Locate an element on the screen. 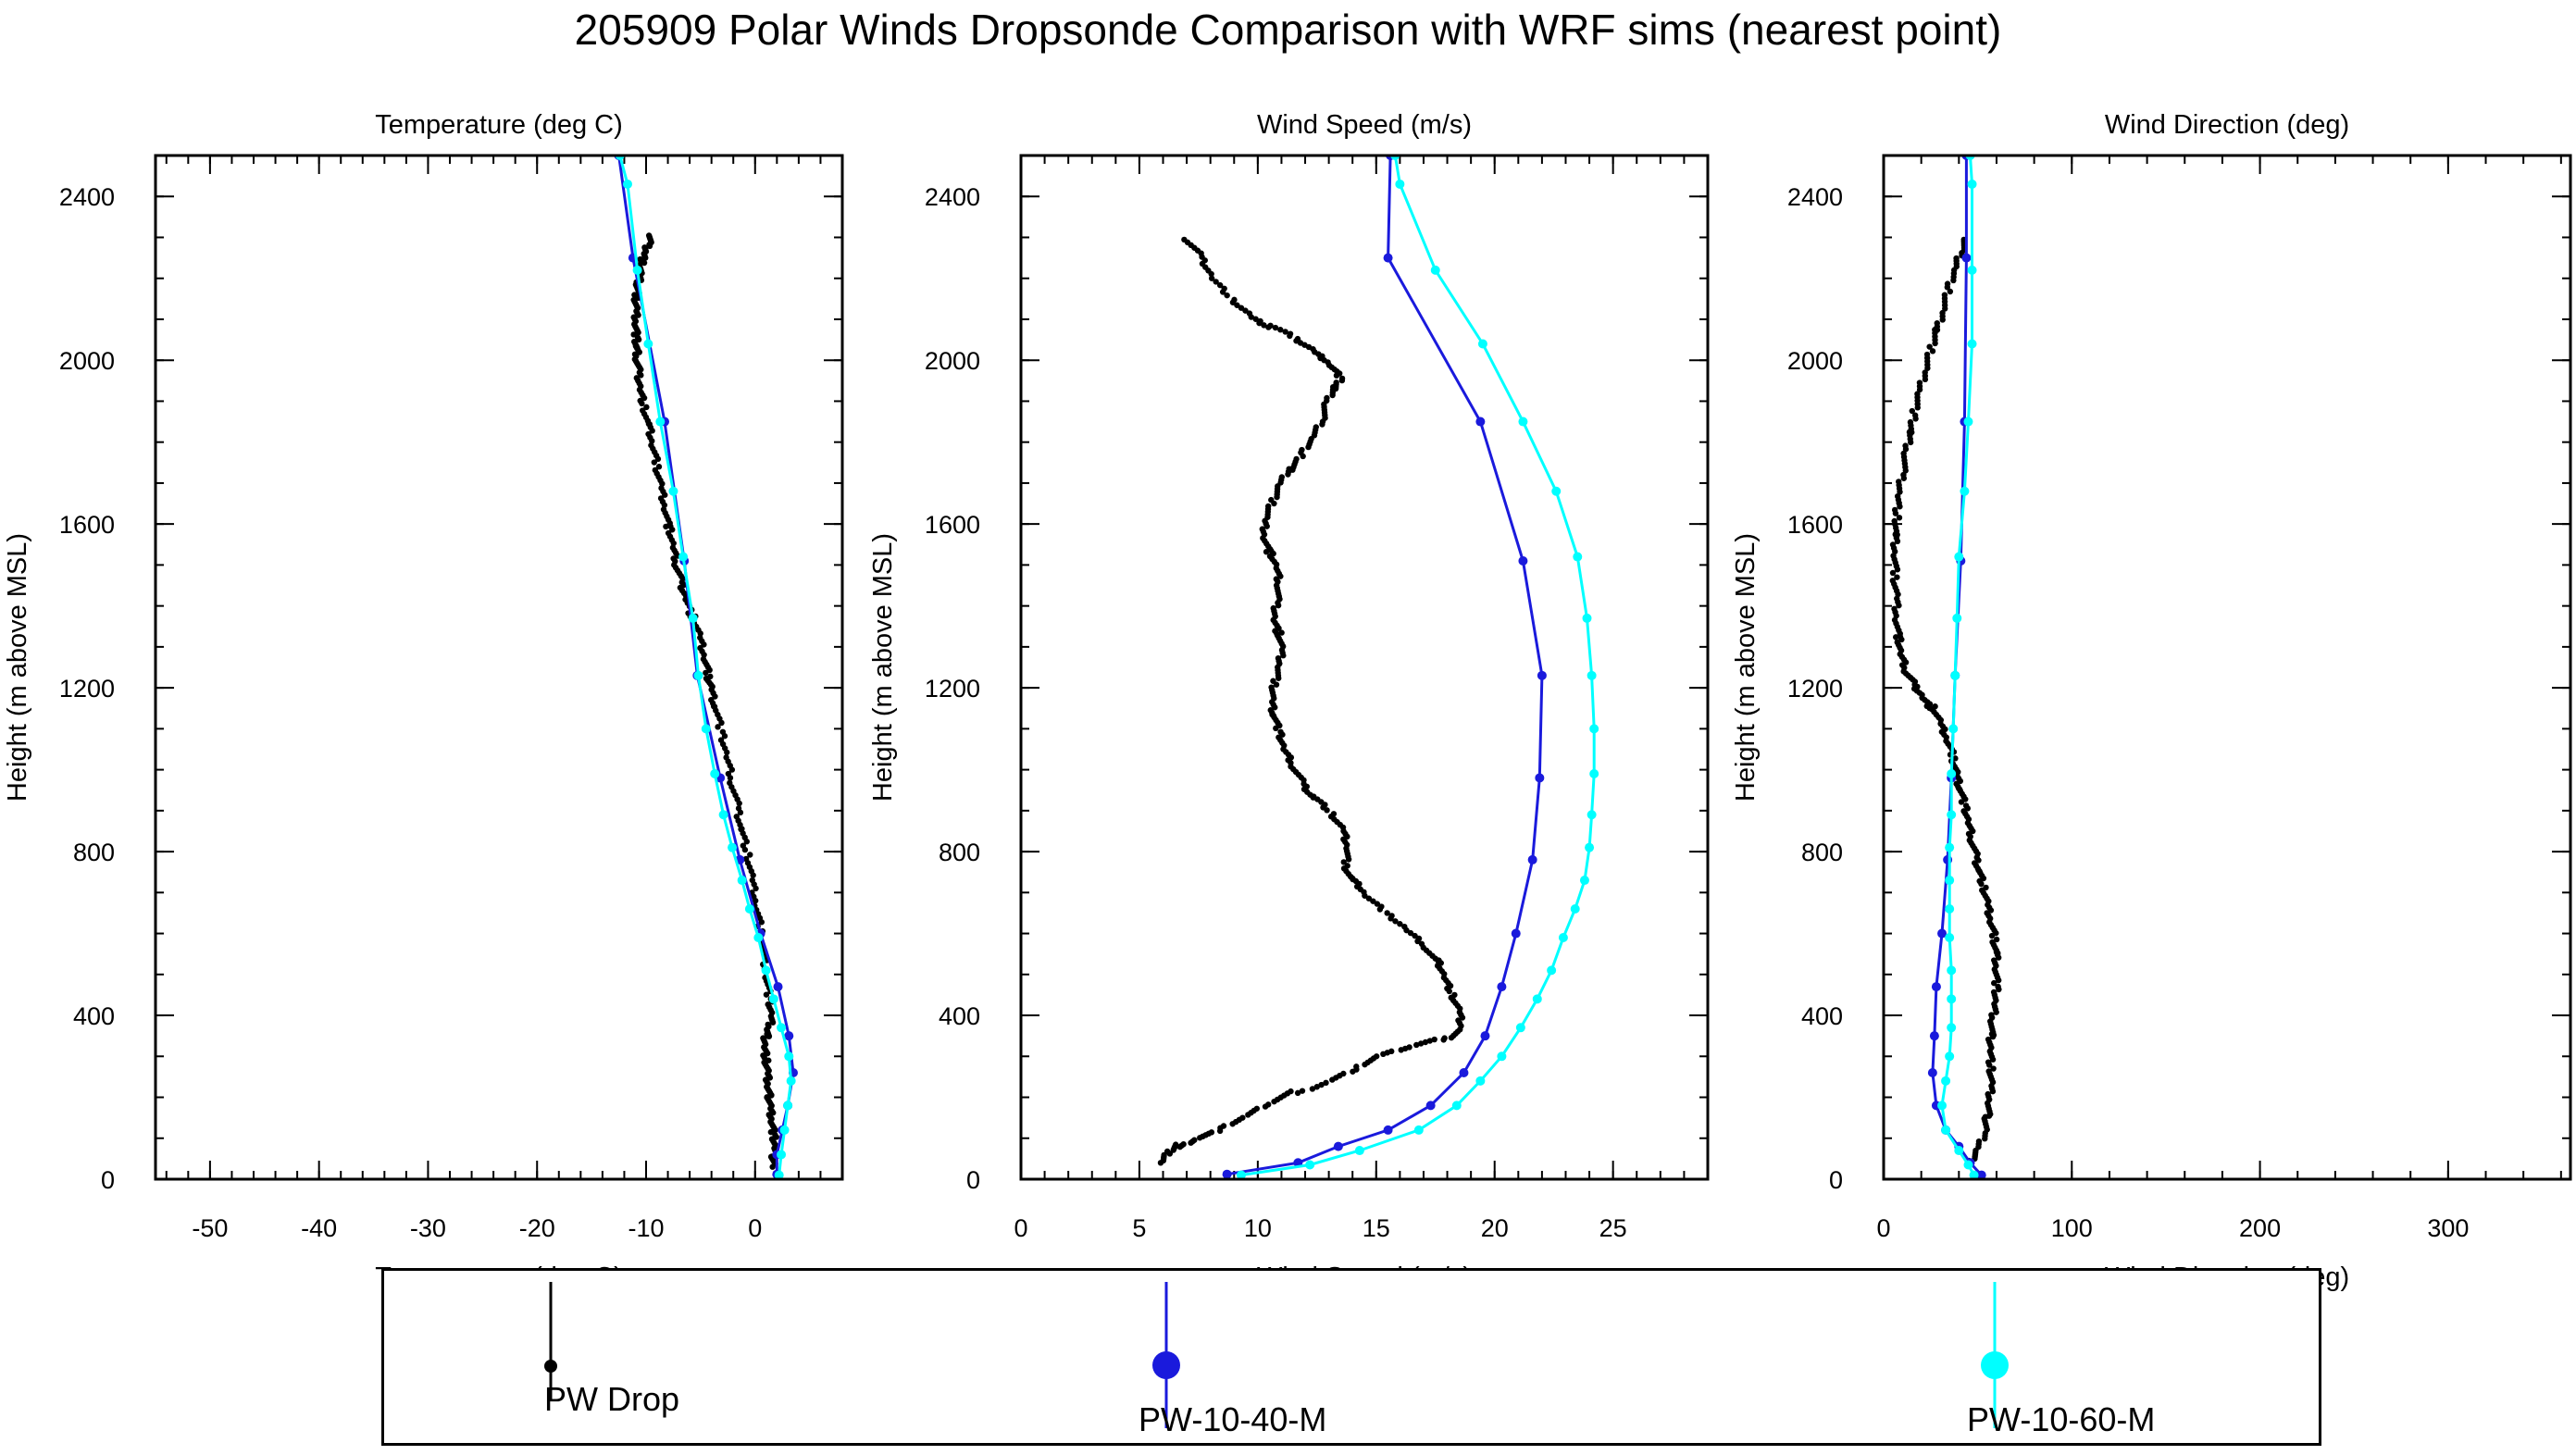 The height and width of the screenshot is (1455, 2576). y-tick-label: 2400 is located at coordinates (952, 197).